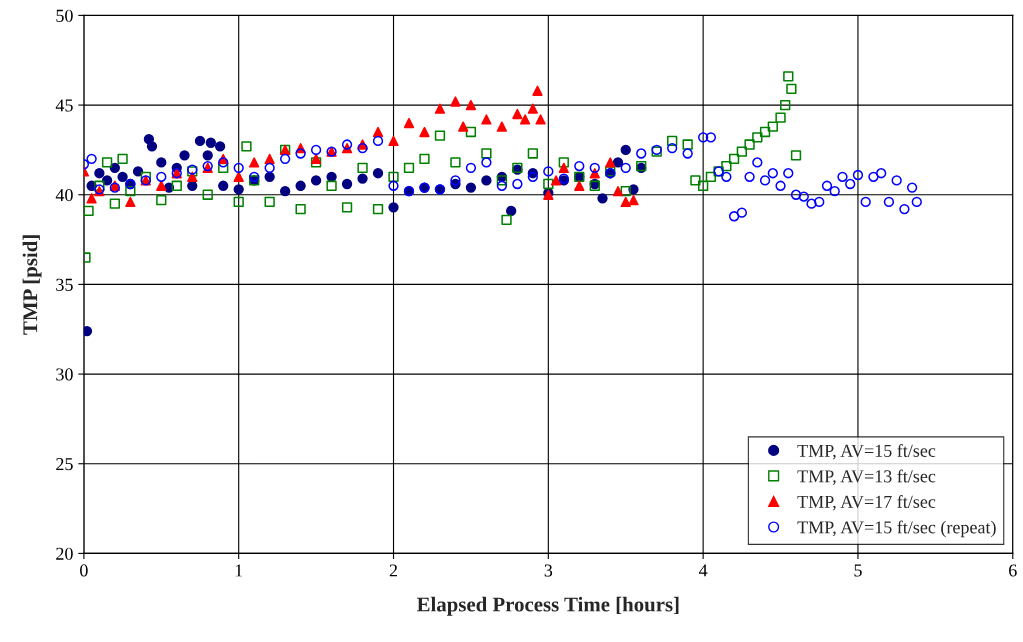 The width and height of the screenshot is (1023, 642). I want to click on legend-label: TMP, AV=13 ft/sec, so click(866, 477).